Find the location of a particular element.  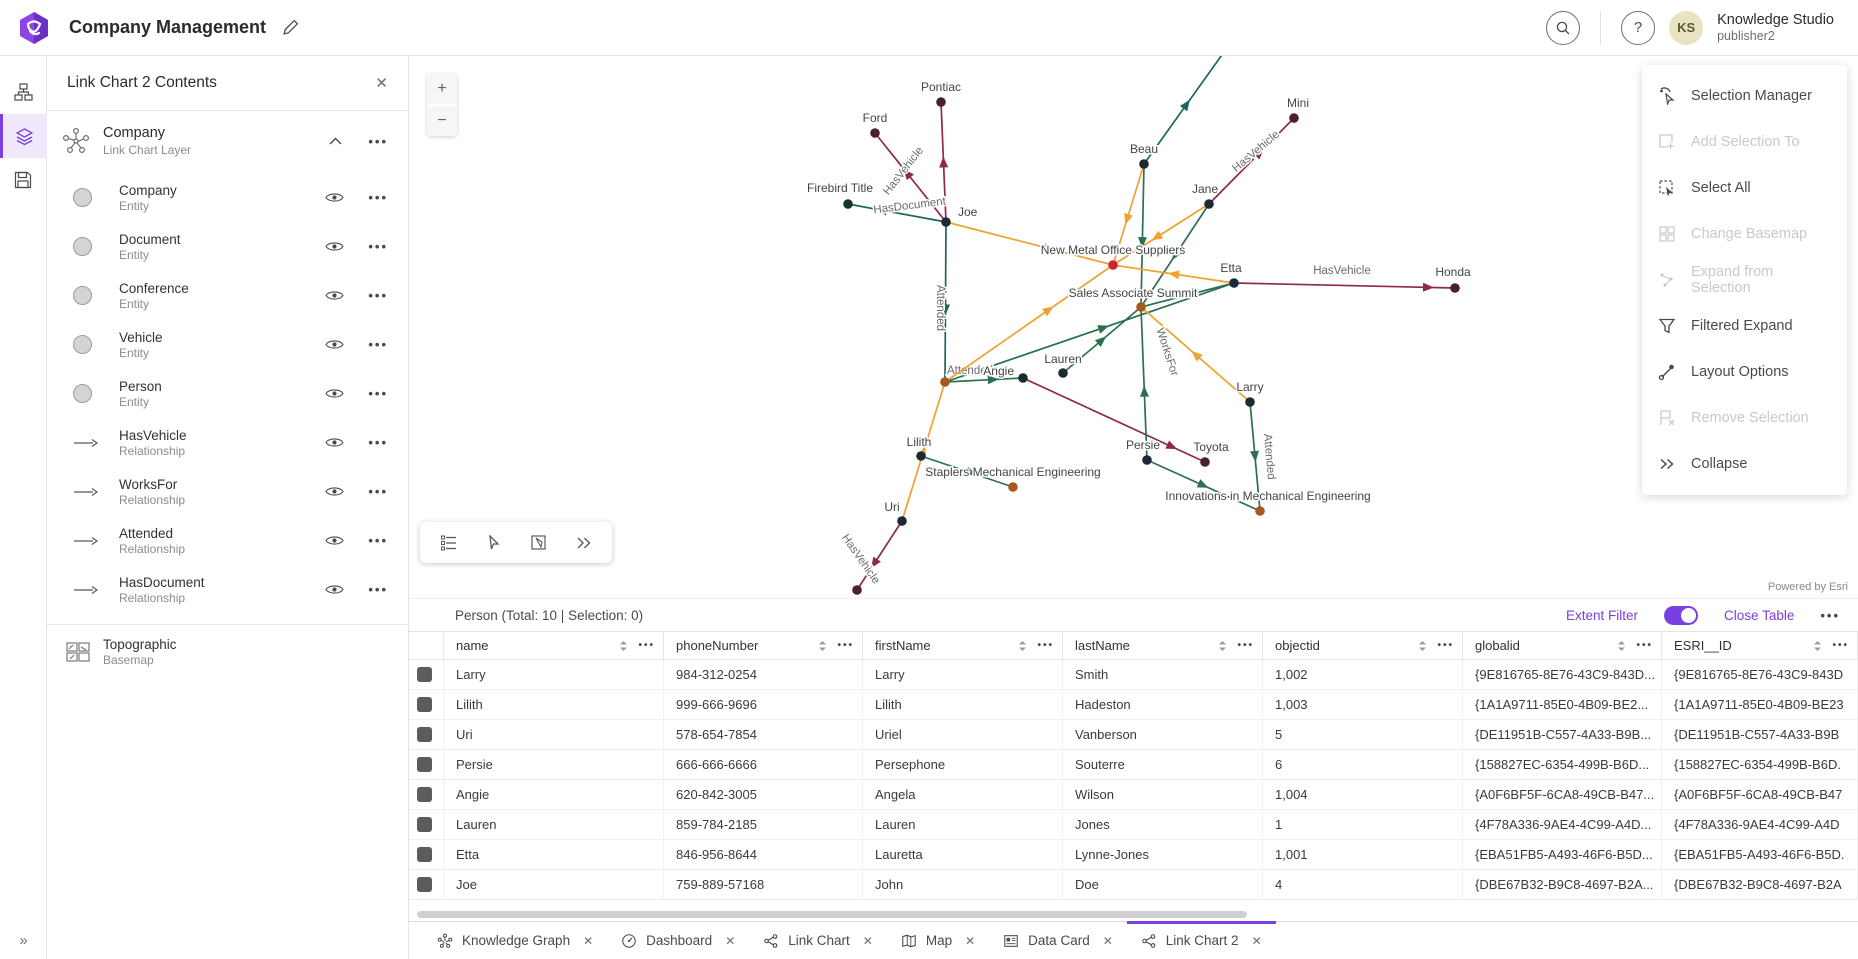

layer-item-company: Company Entity ••• is located at coordinates (227, 197).